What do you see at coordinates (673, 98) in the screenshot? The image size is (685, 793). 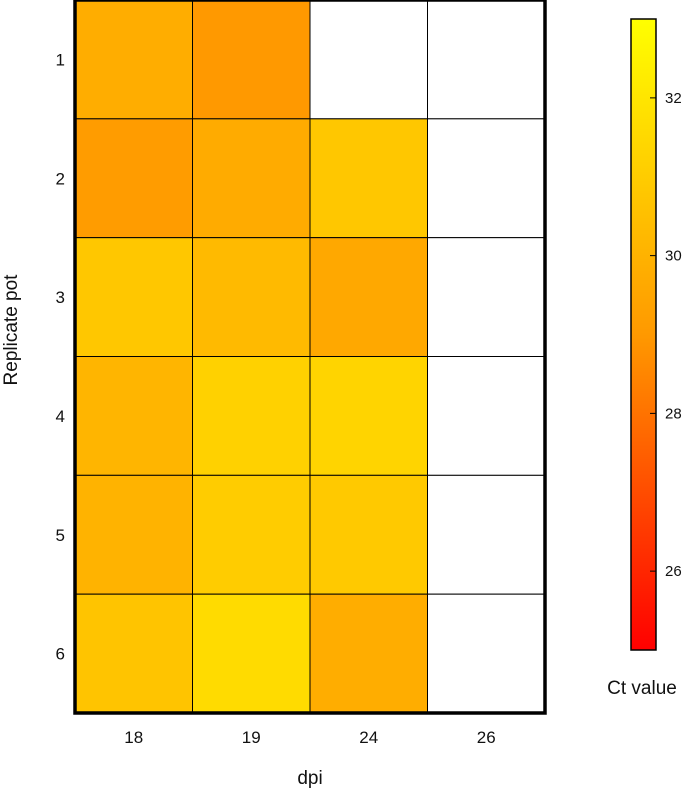 I see `colorbar-tick-label: 32` at bounding box center [673, 98].